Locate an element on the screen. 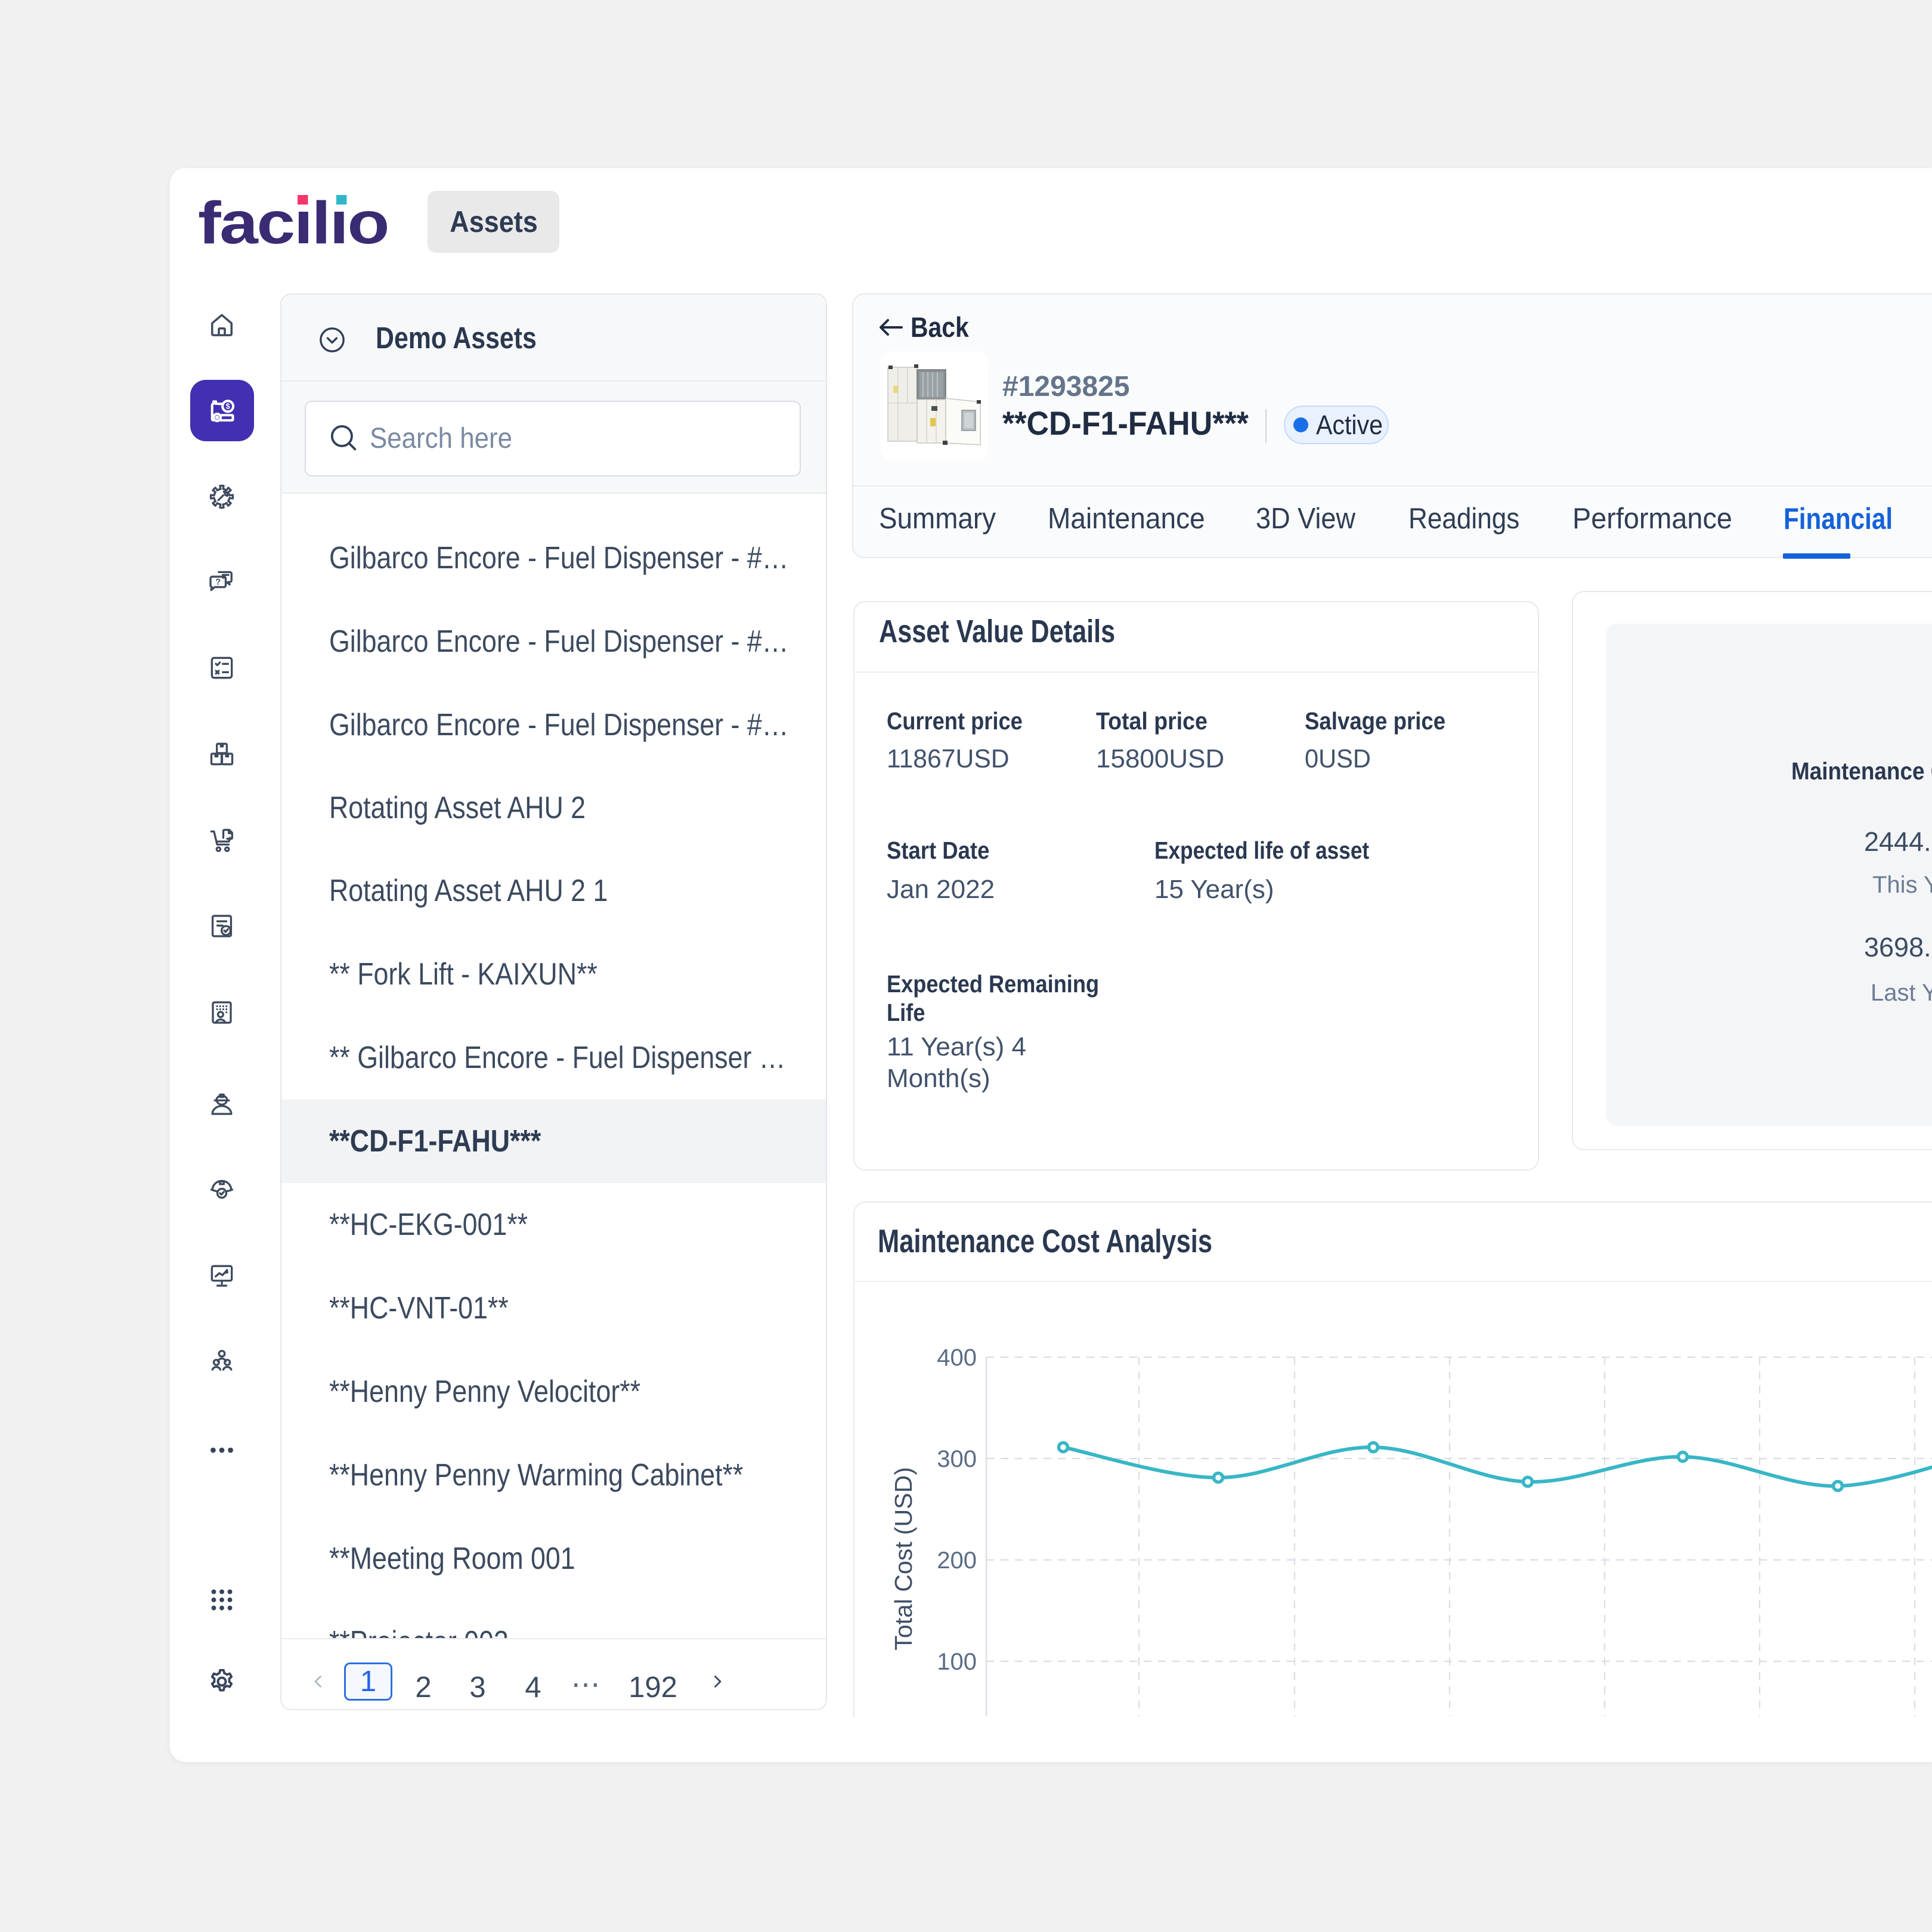 The image size is (1932, 1932). svg-text: Total Cost (USD) is located at coordinates (904, 1559).